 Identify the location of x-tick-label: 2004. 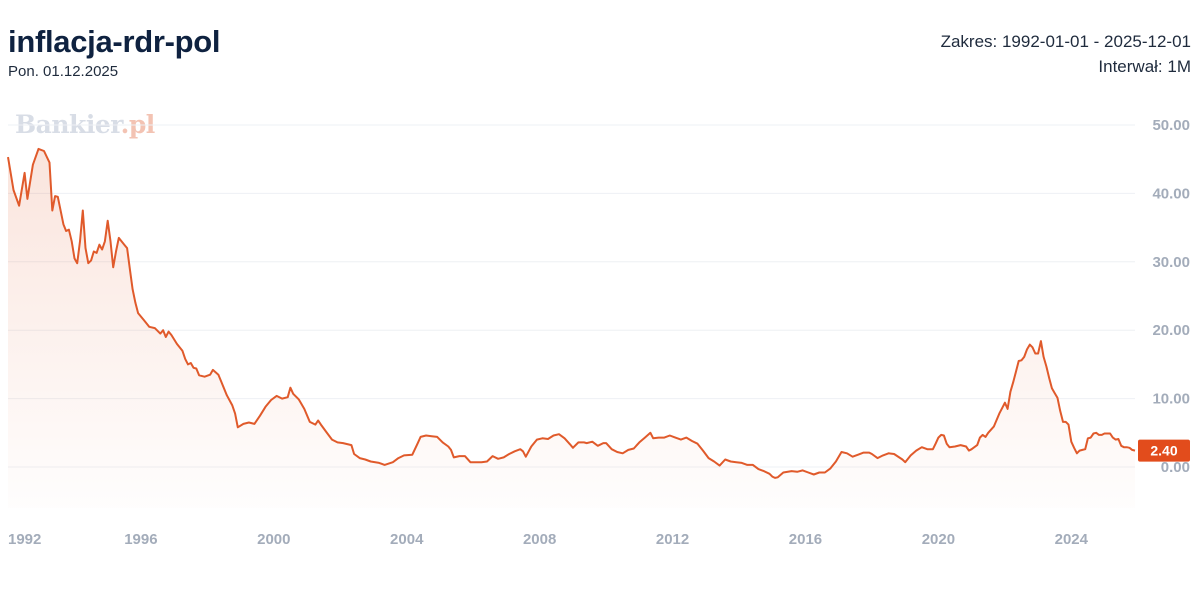
(407, 539).